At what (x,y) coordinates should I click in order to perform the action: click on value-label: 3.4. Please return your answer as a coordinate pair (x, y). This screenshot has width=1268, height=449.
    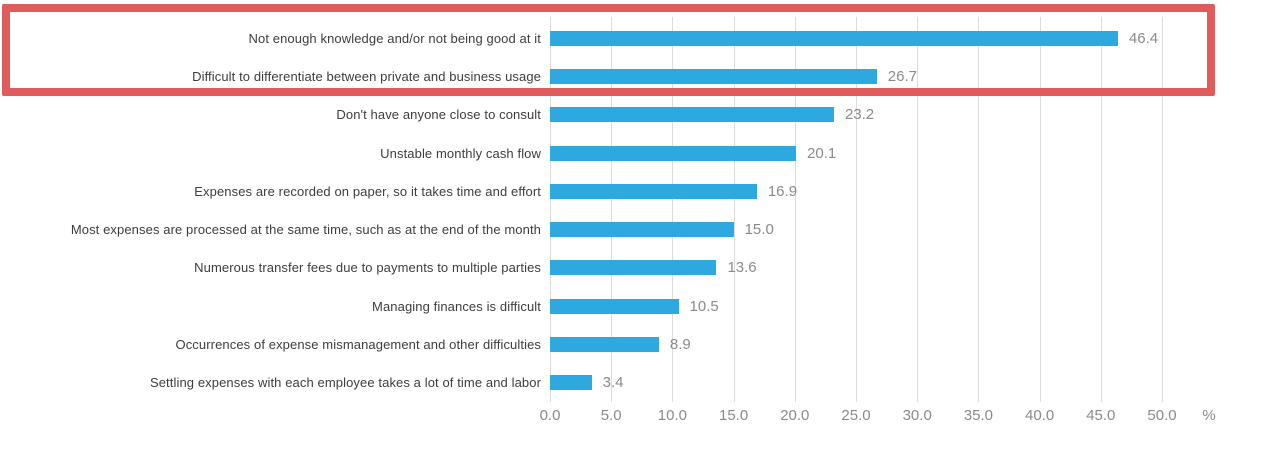
    Looking at the image, I should click on (613, 383).